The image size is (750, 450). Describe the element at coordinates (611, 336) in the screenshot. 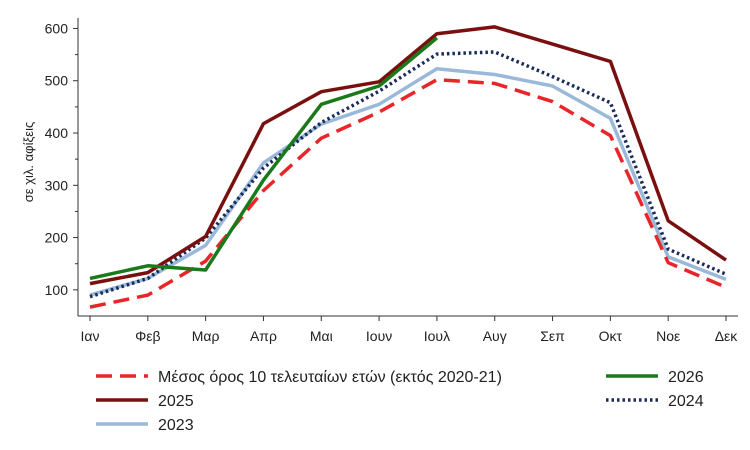

I see `x-tick-label: Οκτ` at that location.